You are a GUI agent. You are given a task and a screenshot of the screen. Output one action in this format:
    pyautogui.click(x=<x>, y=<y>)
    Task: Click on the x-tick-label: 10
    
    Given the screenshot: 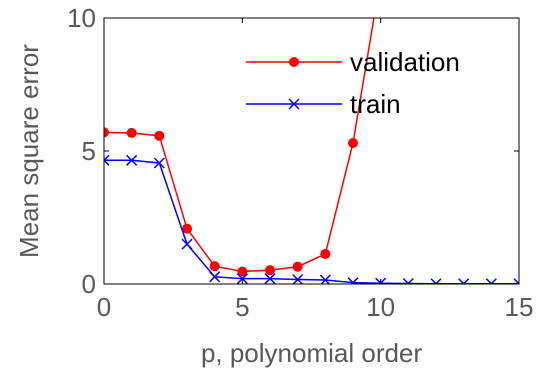 What is the action you would take?
    pyautogui.click(x=380, y=307)
    